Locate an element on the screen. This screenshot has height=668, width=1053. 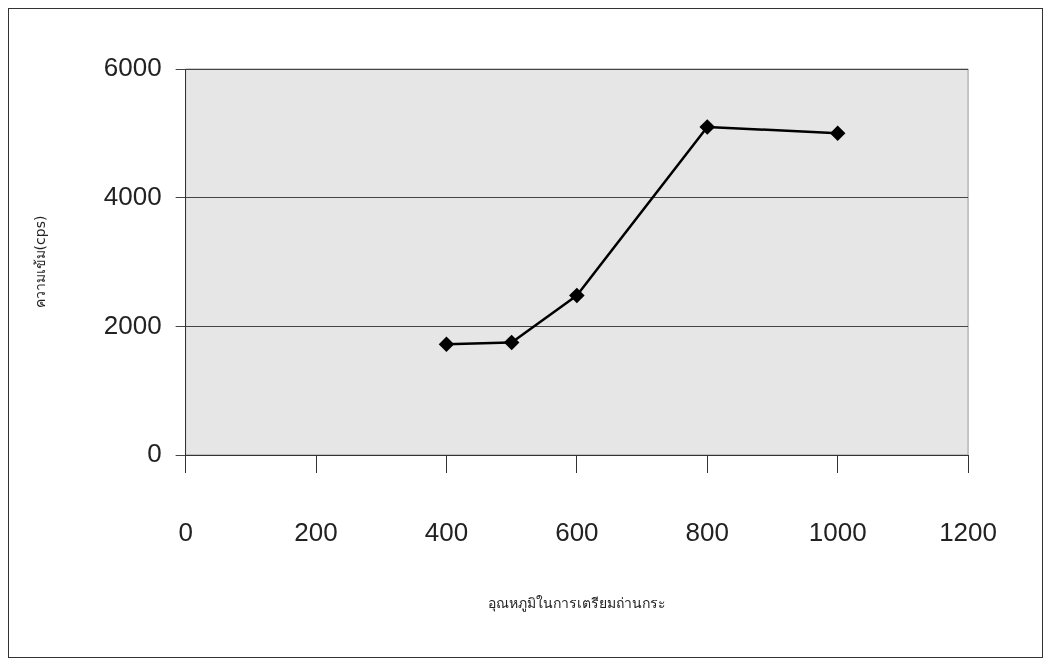
x-tick-label: 1000 is located at coordinates (837, 531).